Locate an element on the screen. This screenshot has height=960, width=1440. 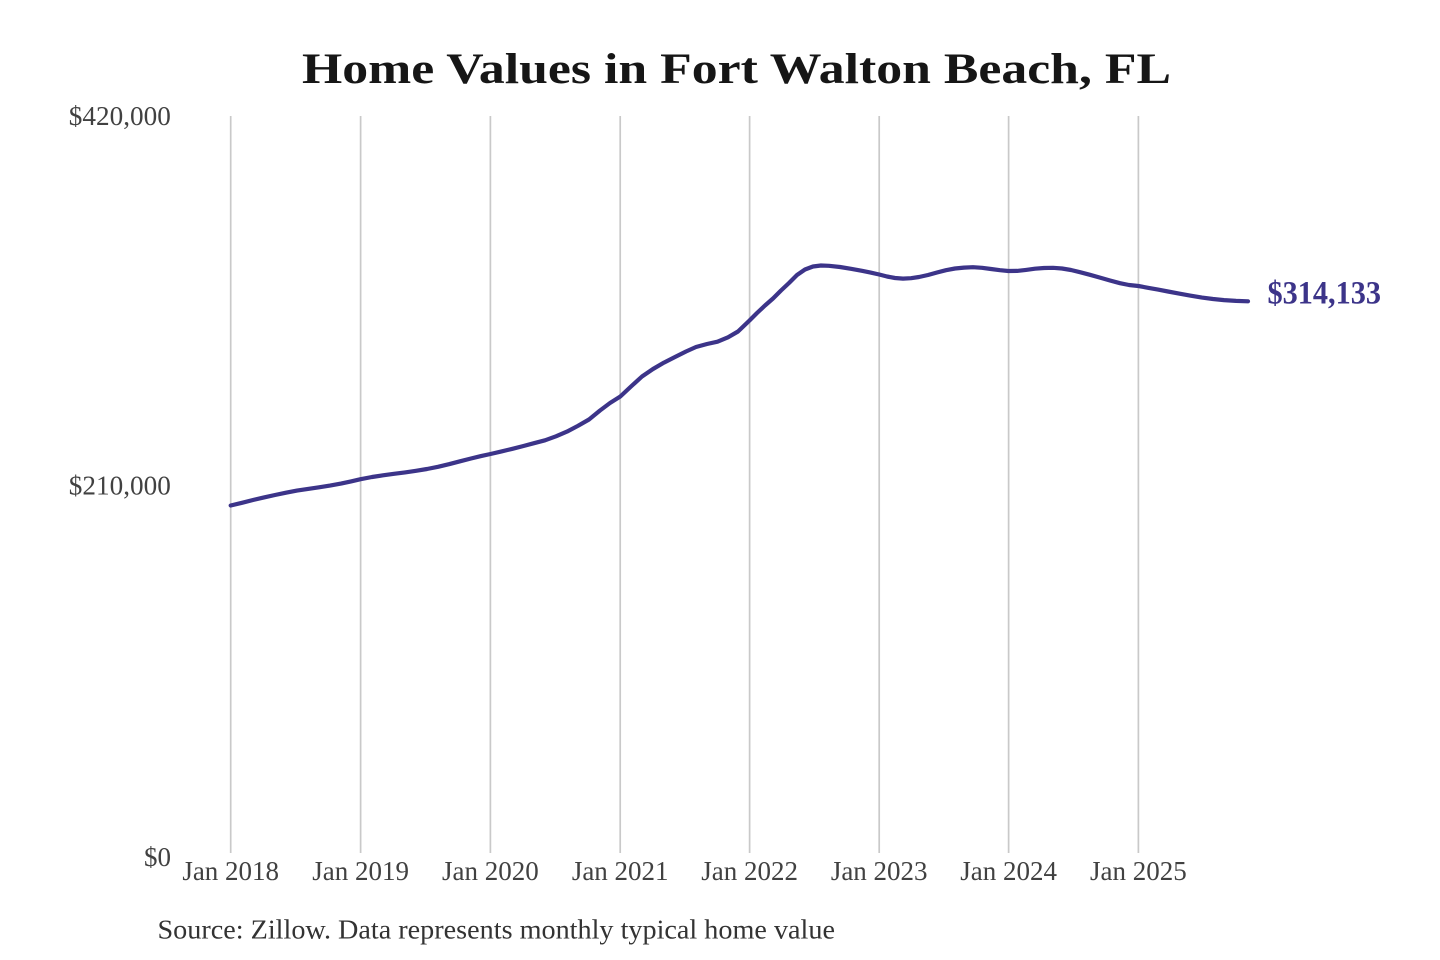
svg-text: Jan 2024 is located at coordinates (1008, 871).